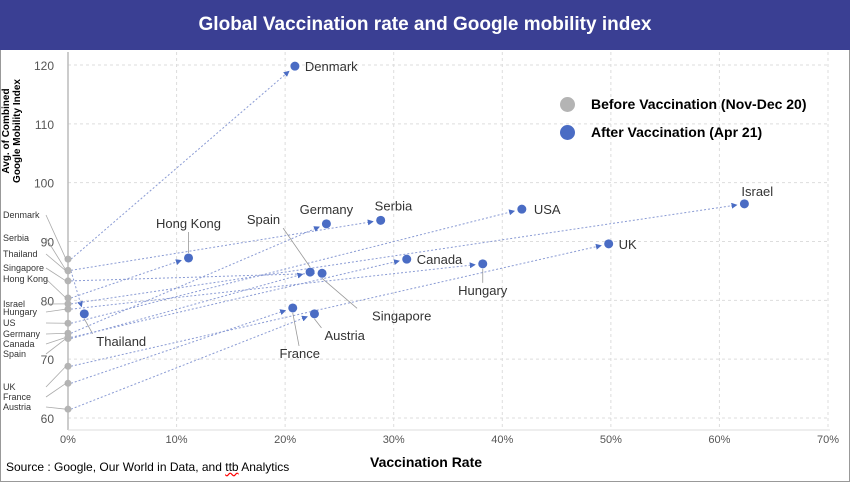 The image size is (850, 482). Describe the element at coordinates (48, 301) in the screenshot. I see `y-tick-label: 80` at that location.